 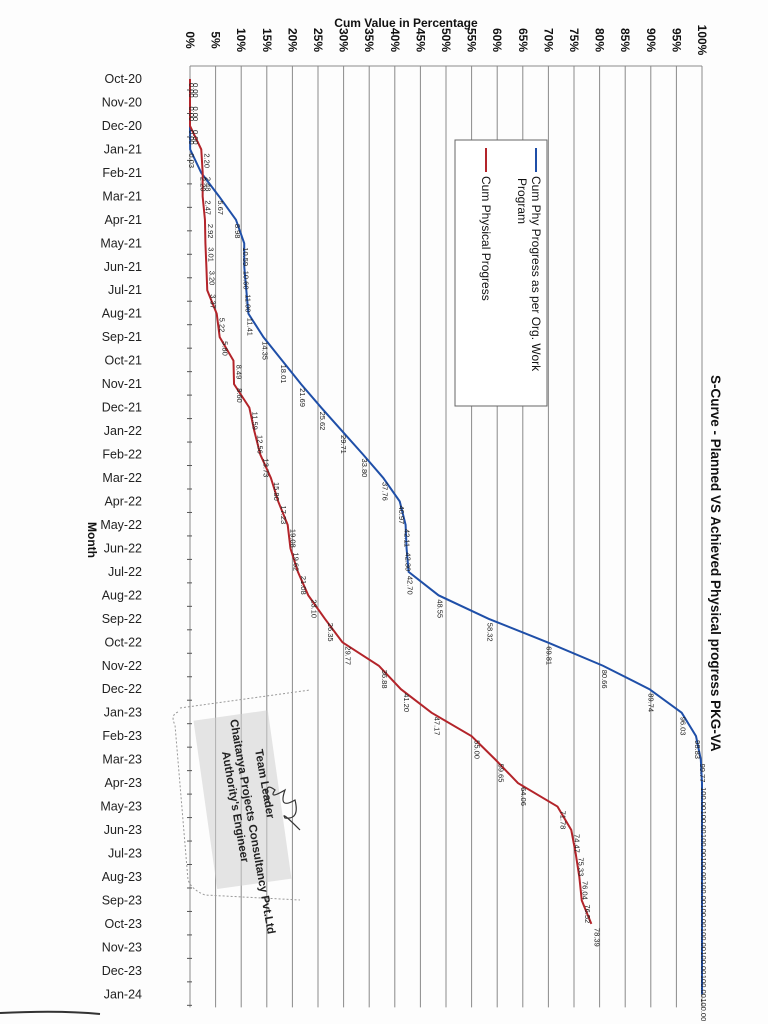 I want to click on data-point-label: 99.77, so click(x=702, y=773).